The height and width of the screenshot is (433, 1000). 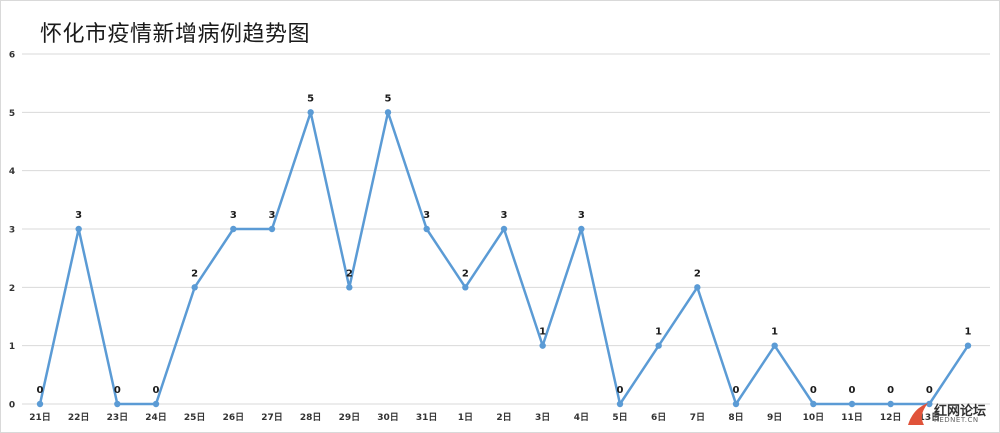 What do you see at coordinates (12, 347) in the screenshot?
I see `y-tick-label: 1` at bounding box center [12, 347].